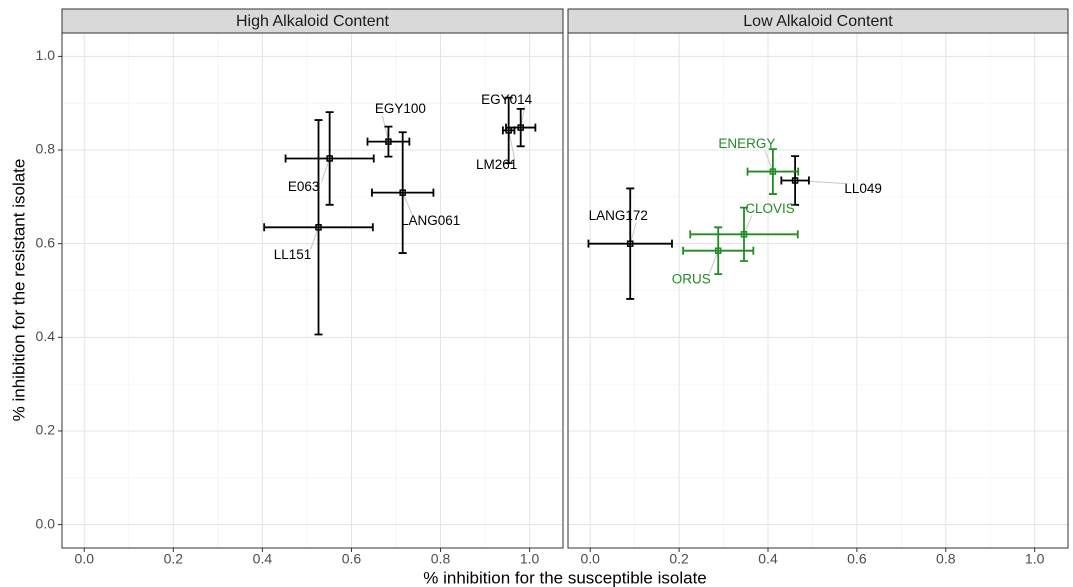  What do you see at coordinates (691, 278) in the screenshot?
I see `point-label: ORUS` at bounding box center [691, 278].